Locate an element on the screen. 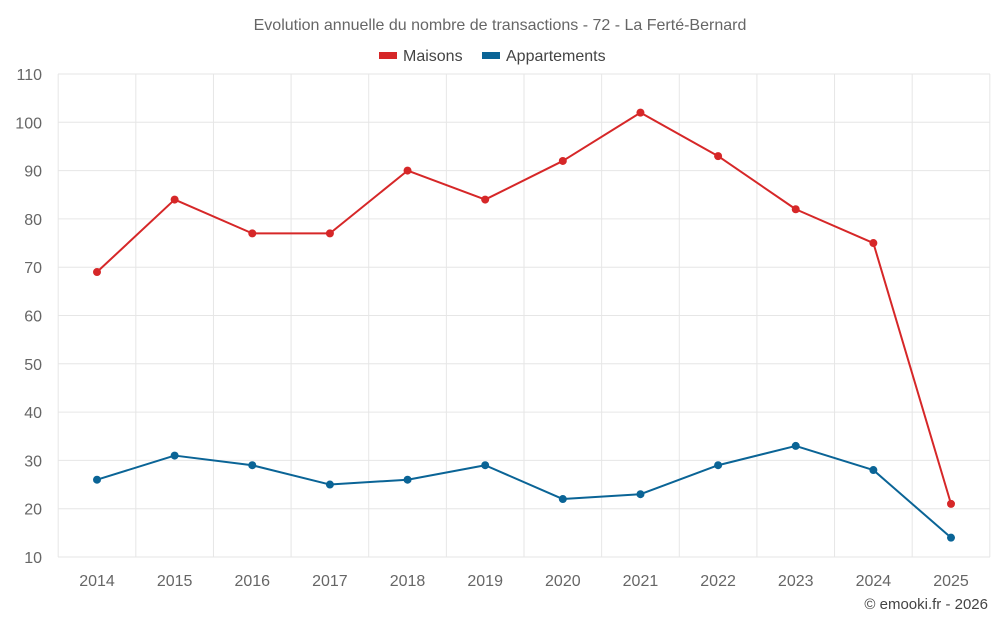  x-tick-label: 2023 is located at coordinates (796, 581).